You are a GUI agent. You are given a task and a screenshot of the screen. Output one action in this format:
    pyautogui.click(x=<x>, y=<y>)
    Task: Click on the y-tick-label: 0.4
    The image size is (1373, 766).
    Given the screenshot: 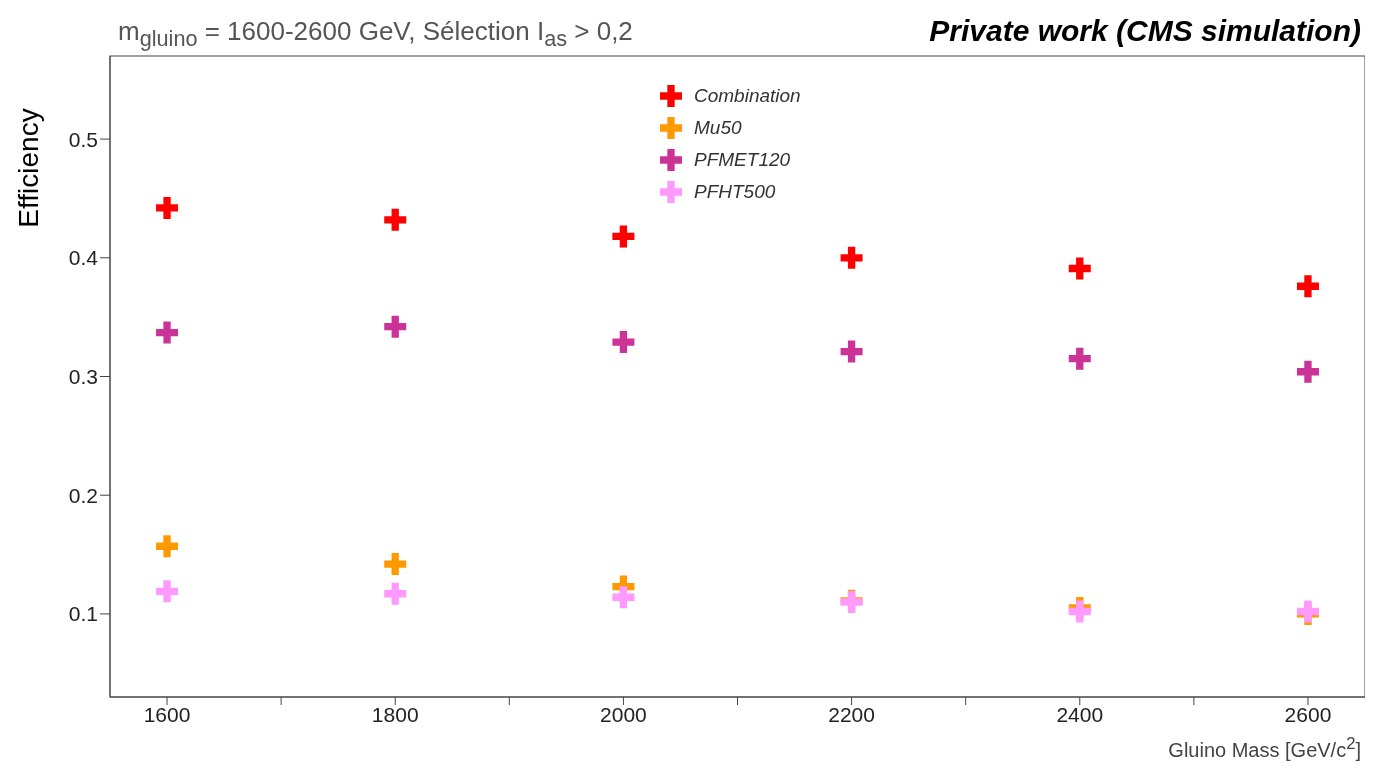 What is the action you would take?
    pyautogui.click(x=83, y=258)
    